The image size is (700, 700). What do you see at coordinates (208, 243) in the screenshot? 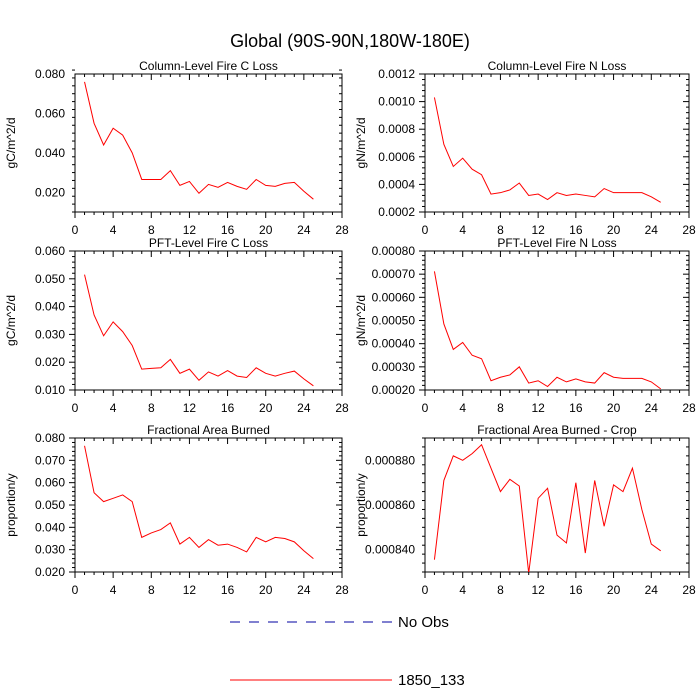
I see `panel-title: PFT-Level Fire C Loss` at bounding box center [208, 243].